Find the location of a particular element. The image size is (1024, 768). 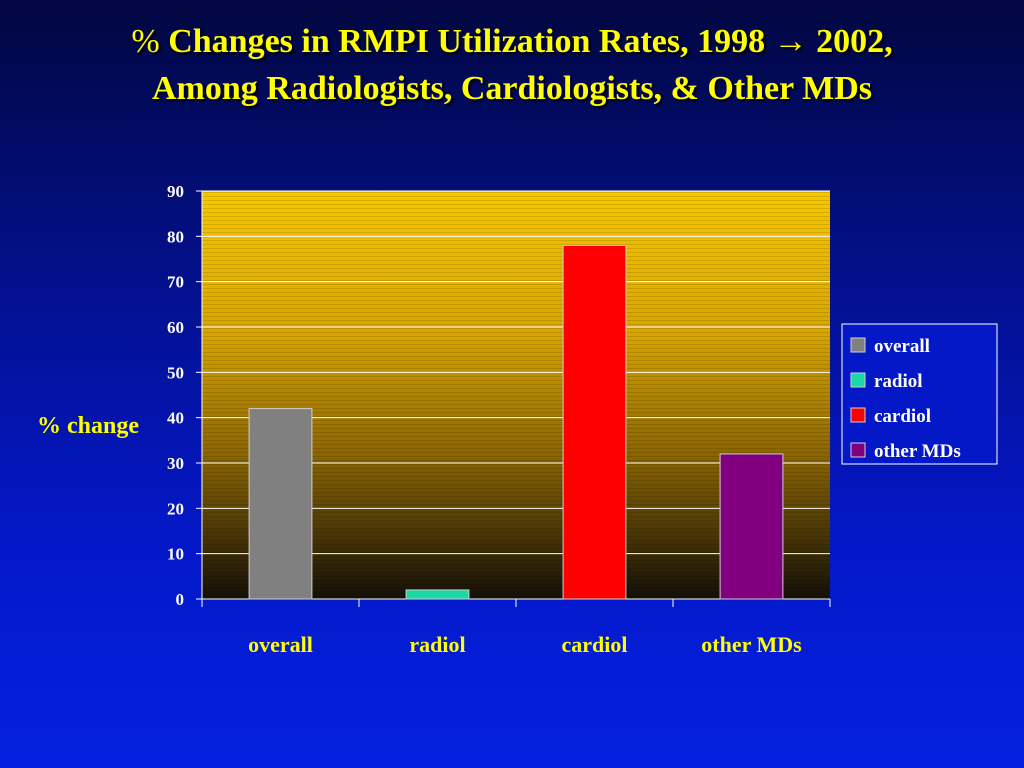

bar-radiol is located at coordinates (437, 594).